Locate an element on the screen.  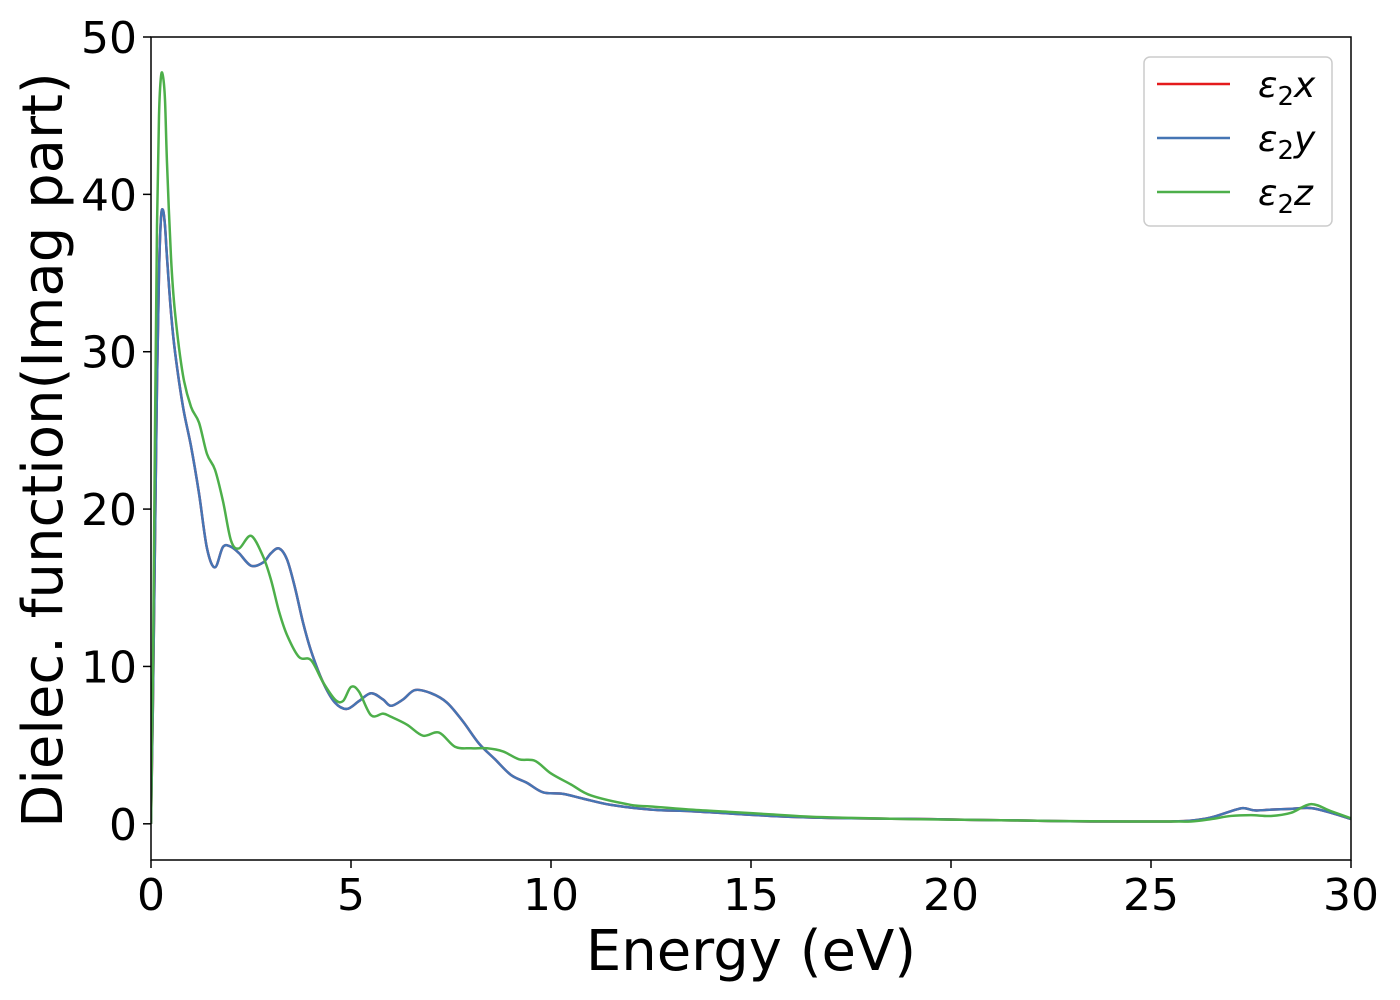
x-tick-label: 10 is located at coordinates (551, 895).